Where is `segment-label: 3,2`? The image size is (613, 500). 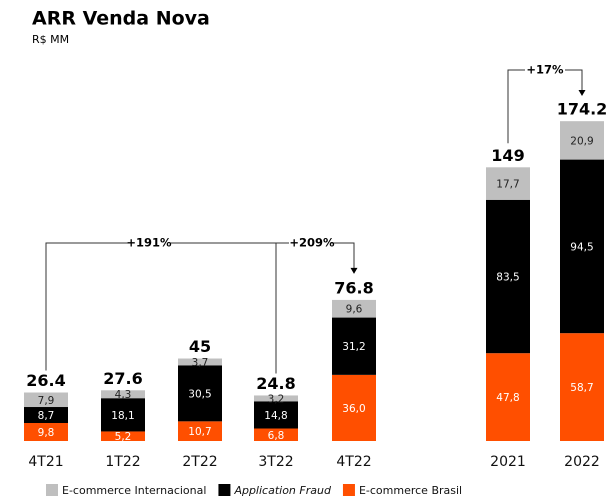
segment-label: 3,2 is located at coordinates (276, 399).